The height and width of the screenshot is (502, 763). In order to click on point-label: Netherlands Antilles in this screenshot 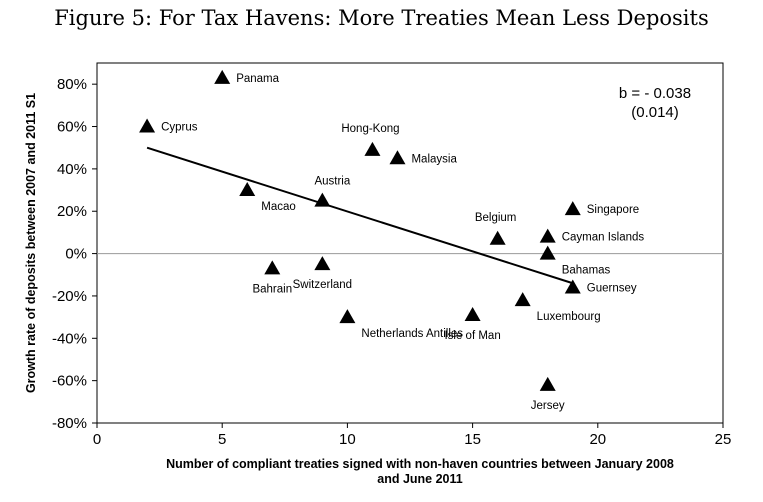, I will do `click(412, 334)`.